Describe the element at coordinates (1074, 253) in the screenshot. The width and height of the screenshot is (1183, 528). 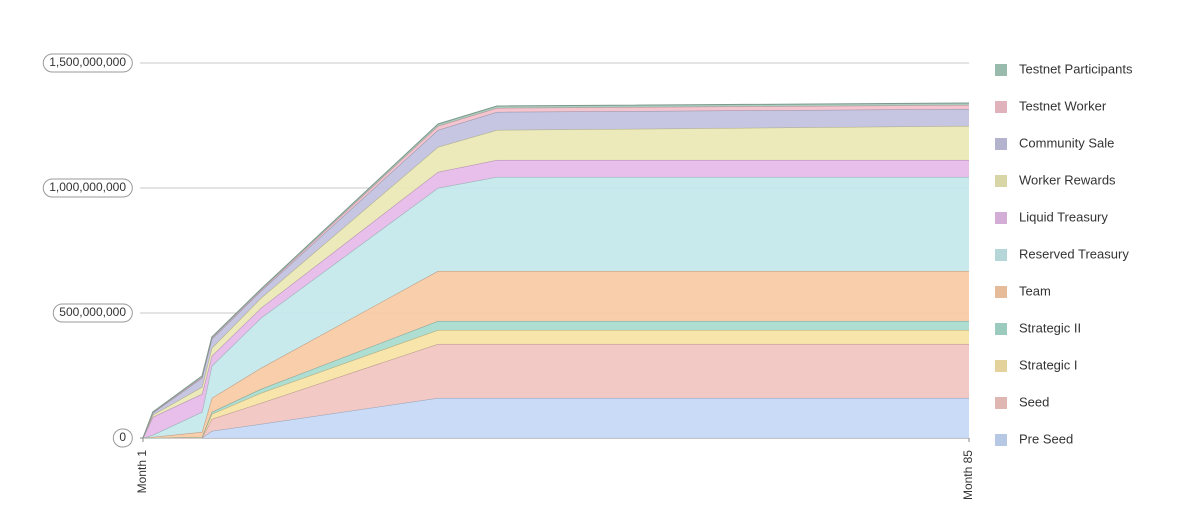
I see `legend-label: Reserved Treasury` at that location.